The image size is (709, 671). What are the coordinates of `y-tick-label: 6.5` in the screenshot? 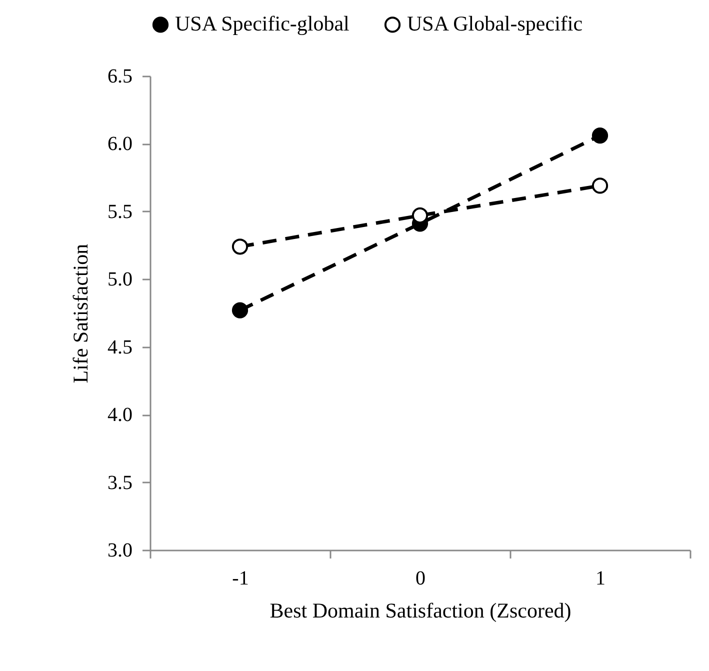 It's located at (120, 77).